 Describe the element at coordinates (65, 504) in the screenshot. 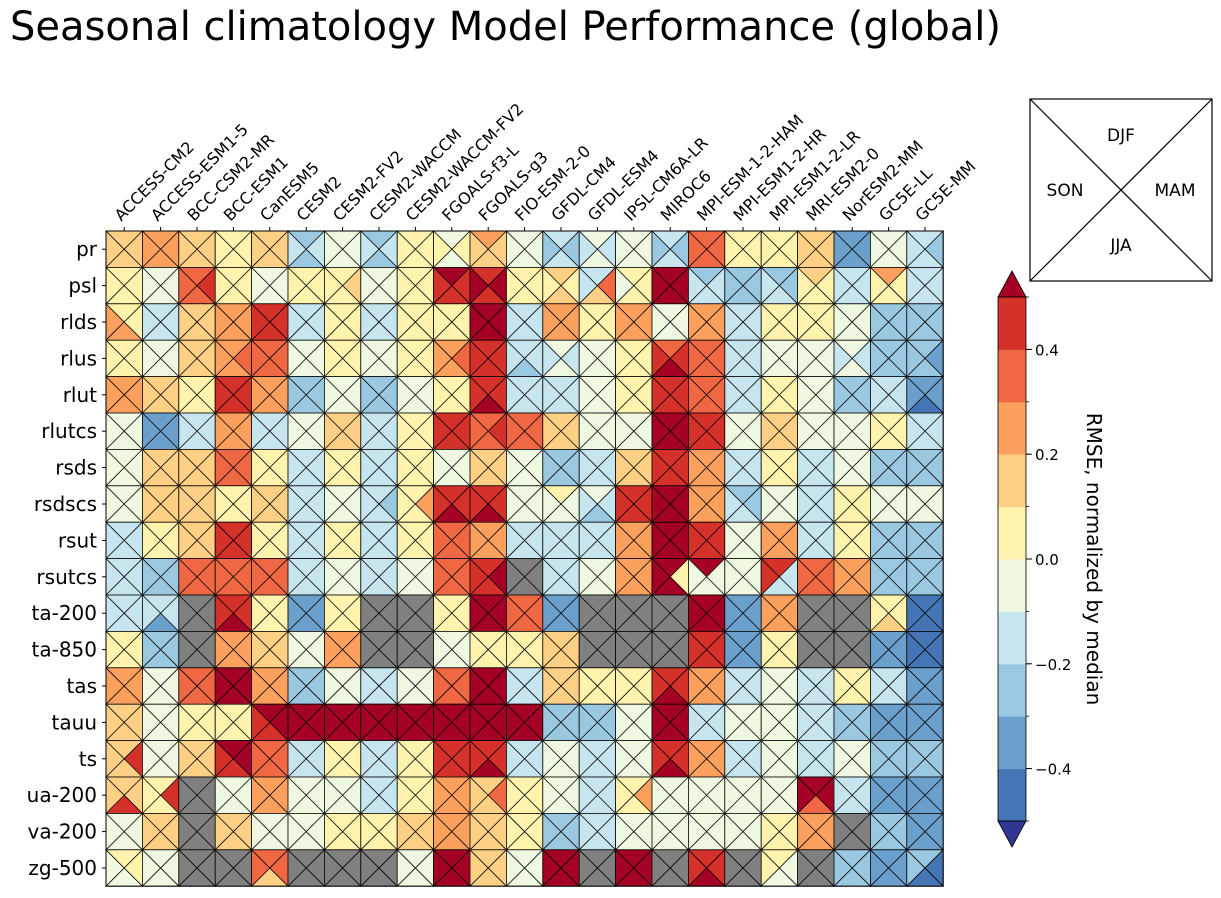

I see `y-tick-label: rsdscs` at that location.